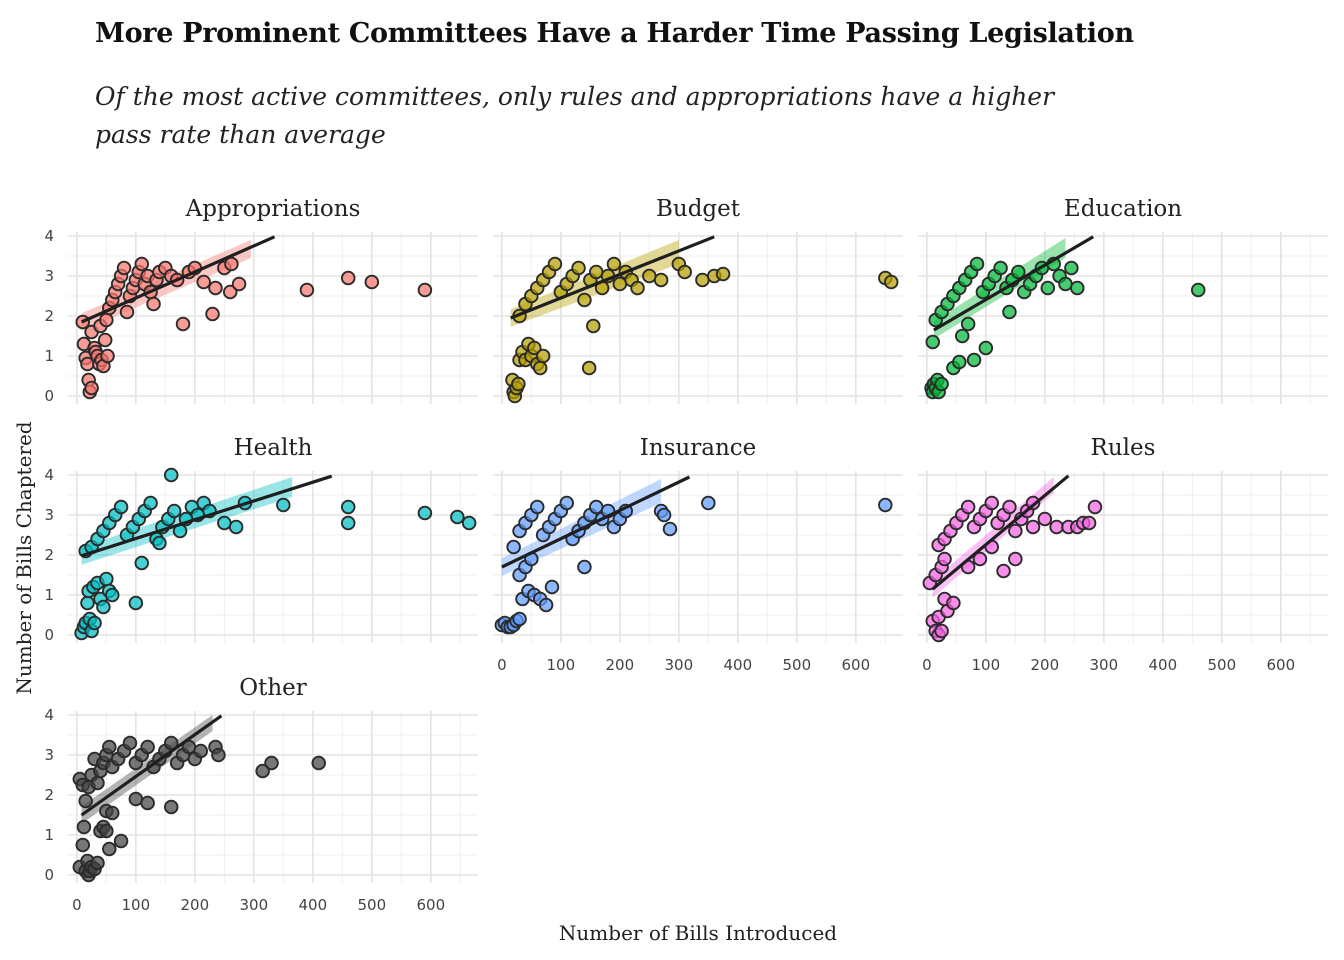  Describe the element at coordinates (49, 475) in the screenshot. I see `y-tick-label: 4` at that location.